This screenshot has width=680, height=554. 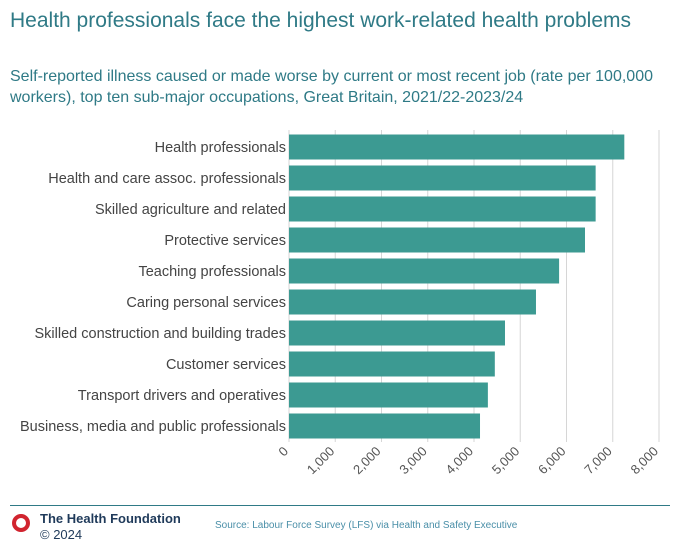 I want to click on footer-divider, so click(x=340, y=505).